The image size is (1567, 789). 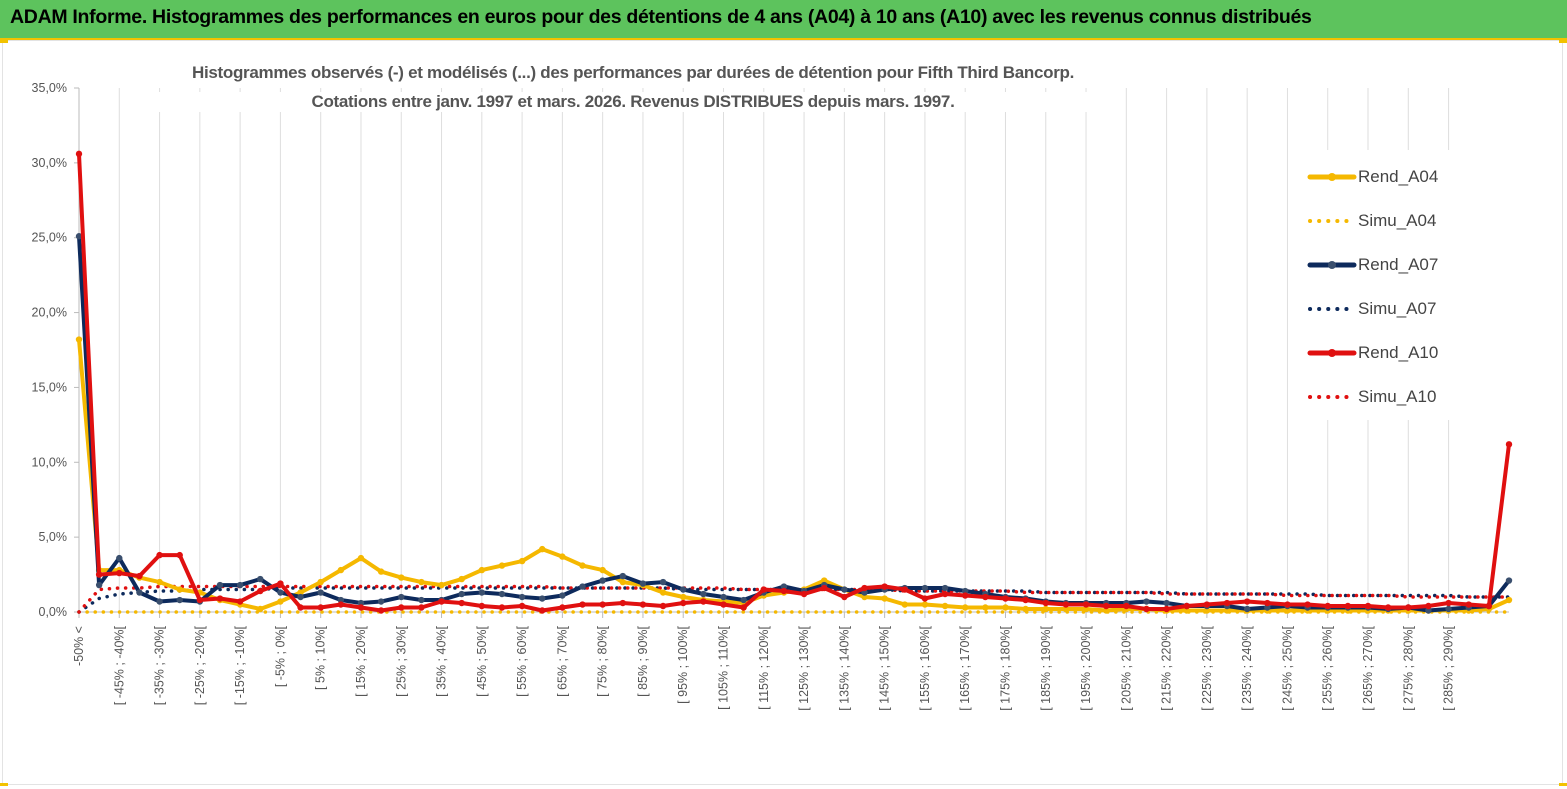 What do you see at coordinates (1332, 353) in the screenshot?
I see `legend-marker-rend-a10` at bounding box center [1332, 353].